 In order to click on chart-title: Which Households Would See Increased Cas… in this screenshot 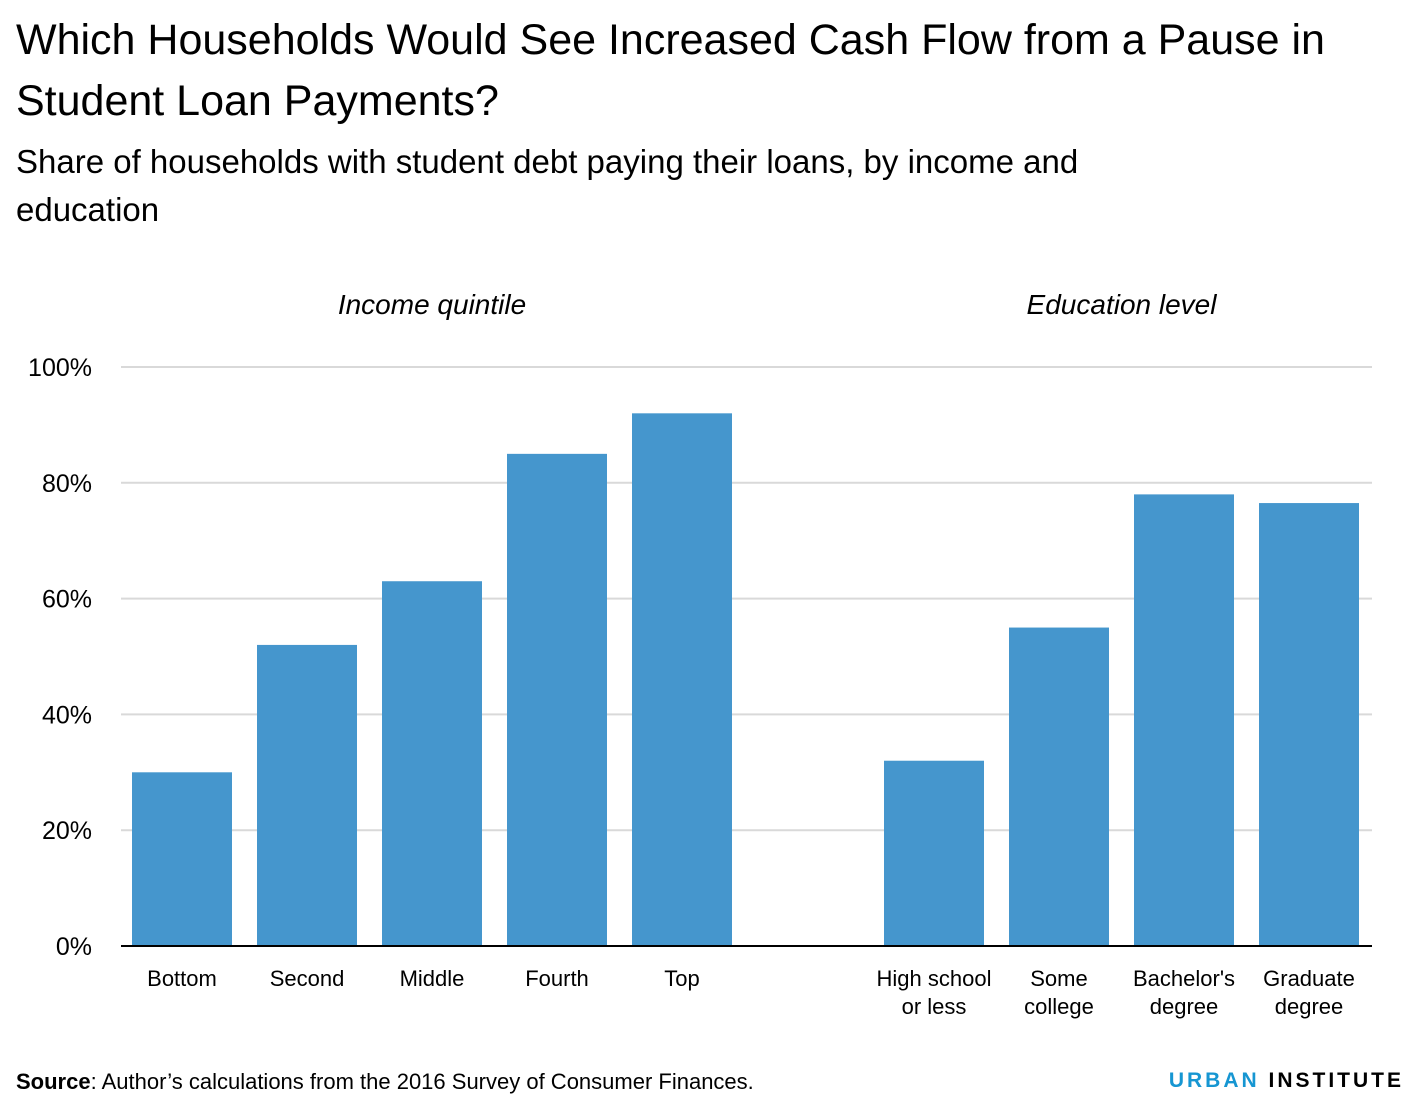, I will do `click(670, 70)`.